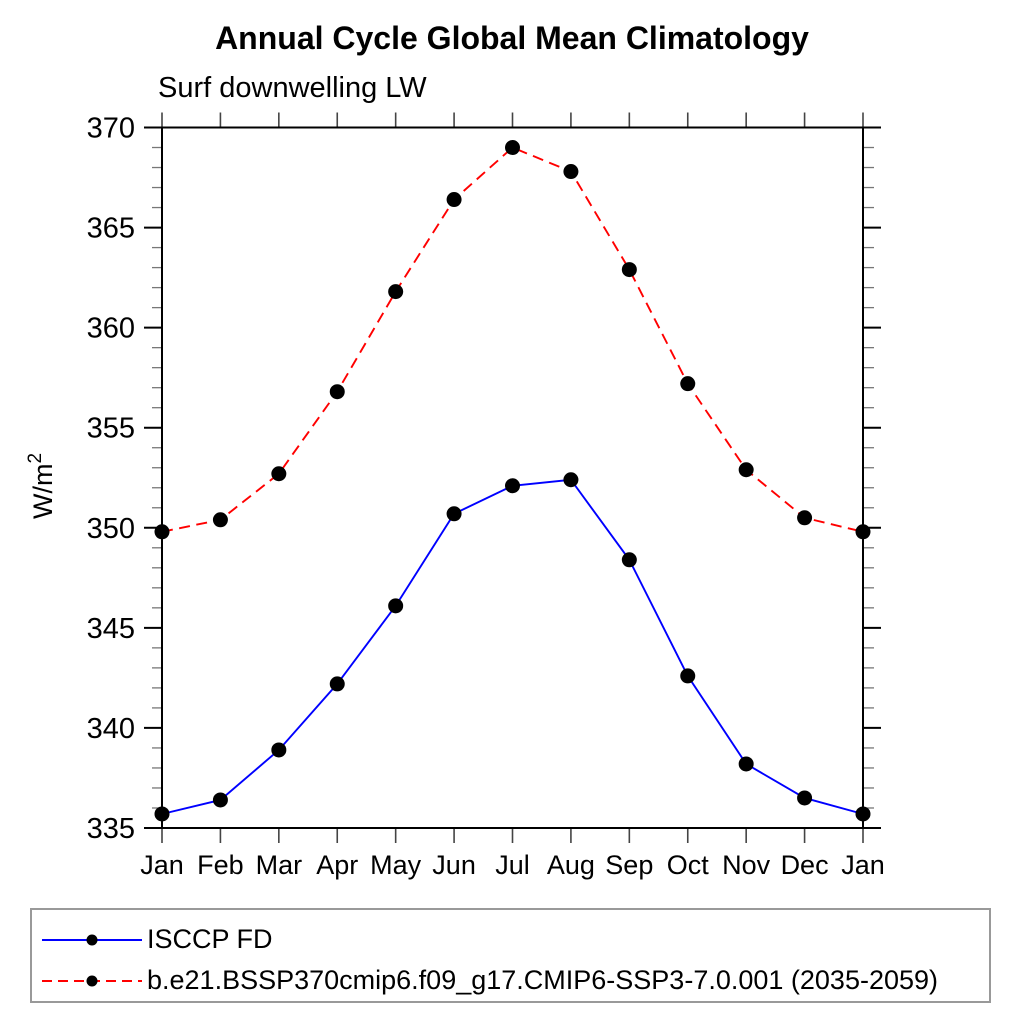  I want to click on y-tick-label: 355, so click(111, 429).